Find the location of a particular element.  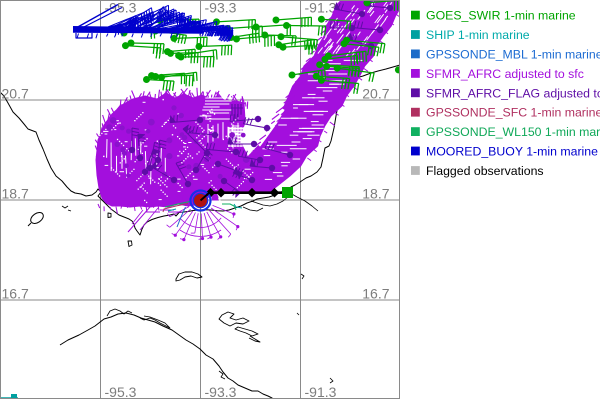

svg-text: GPSSONDE_MBL 1-min marine is located at coordinates (513, 54).